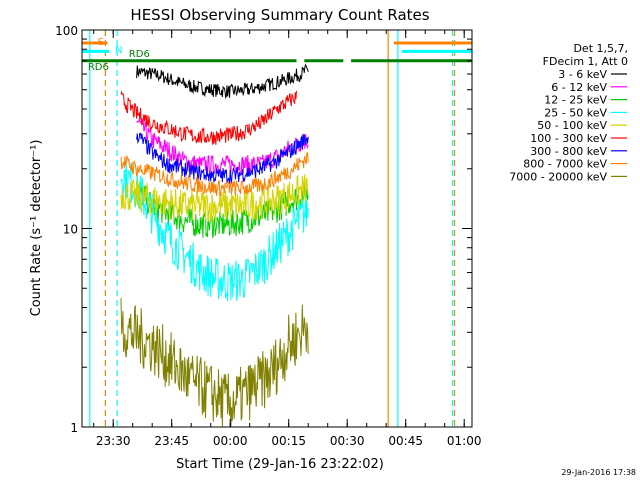  What do you see at coordinates (405, 441) in the screenshot?
I see `x-tick-label: 00:45` at bounding box center [405, 441].